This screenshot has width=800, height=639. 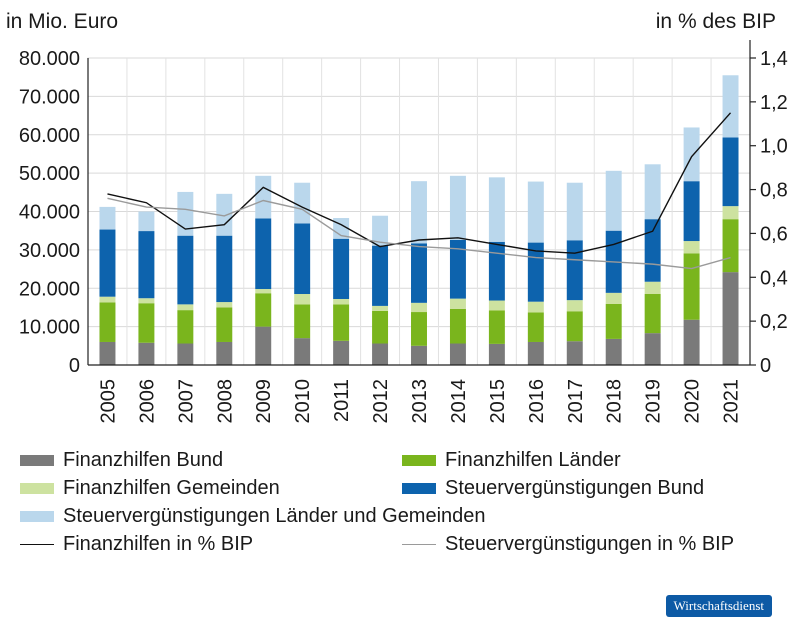 I want to click on x-tick-label: 2005, so click(x=108, y=401).